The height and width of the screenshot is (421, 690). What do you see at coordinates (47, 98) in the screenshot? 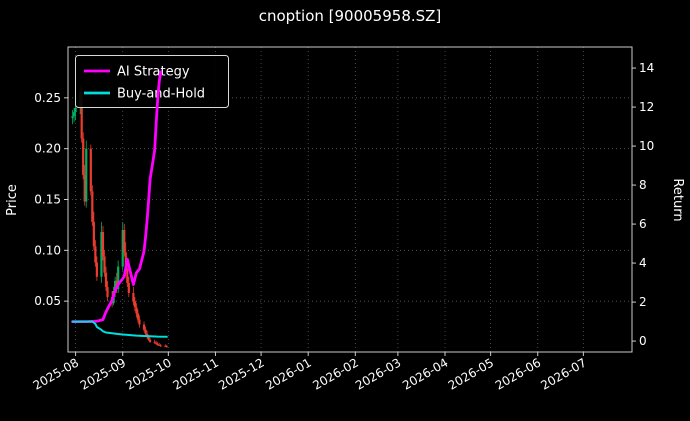
I see `price-tick-label: 0.25` at bounding box center [47, 98].